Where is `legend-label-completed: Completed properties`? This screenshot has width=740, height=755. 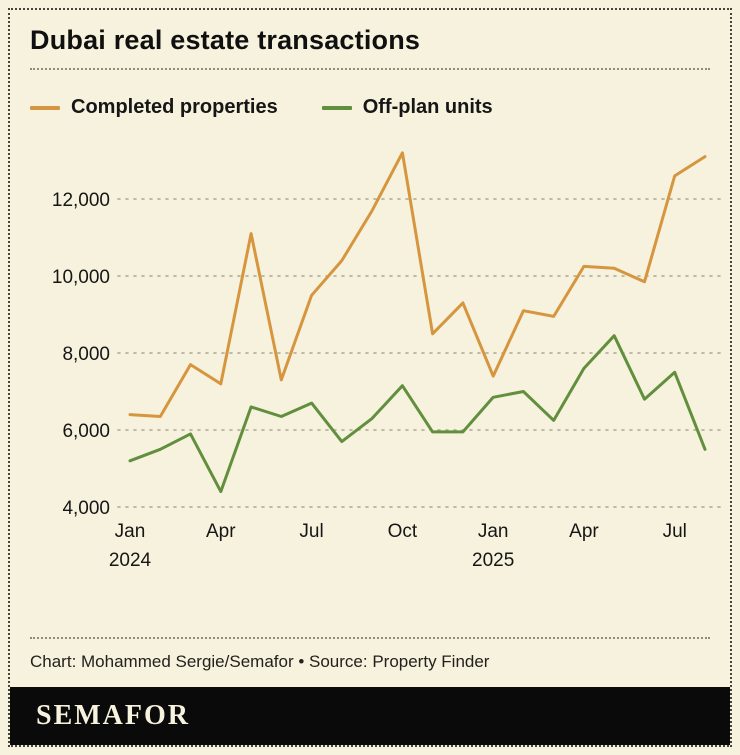
legend-label-completed: Completed properties is located at coordinates (174, 107).